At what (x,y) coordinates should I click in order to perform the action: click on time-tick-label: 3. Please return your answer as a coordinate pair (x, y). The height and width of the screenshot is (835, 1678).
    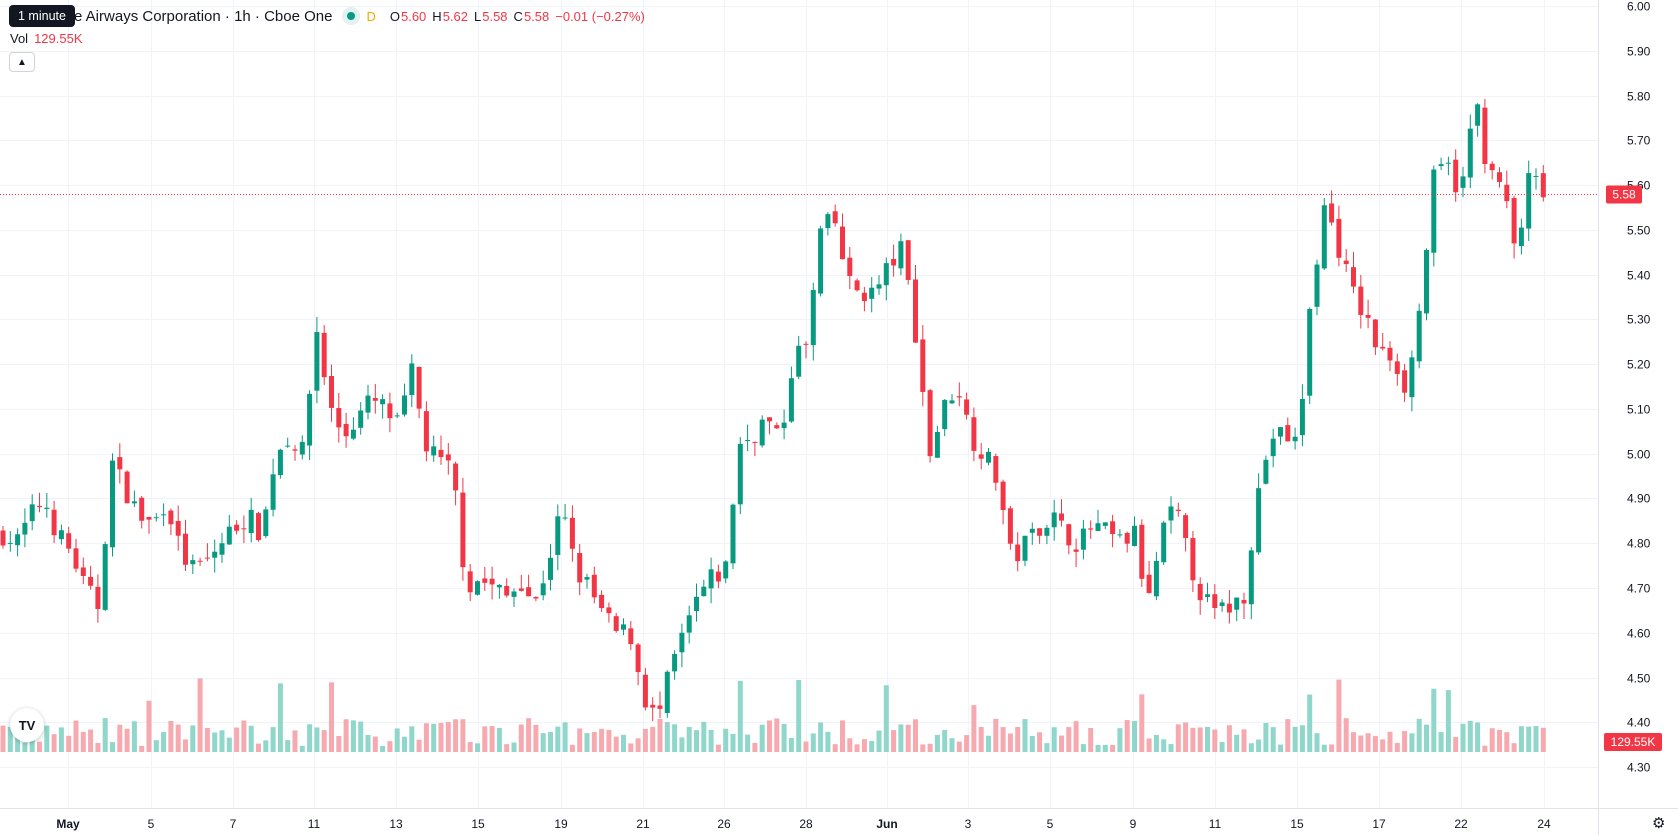
    Looking at the image, I should click on (968, 824).